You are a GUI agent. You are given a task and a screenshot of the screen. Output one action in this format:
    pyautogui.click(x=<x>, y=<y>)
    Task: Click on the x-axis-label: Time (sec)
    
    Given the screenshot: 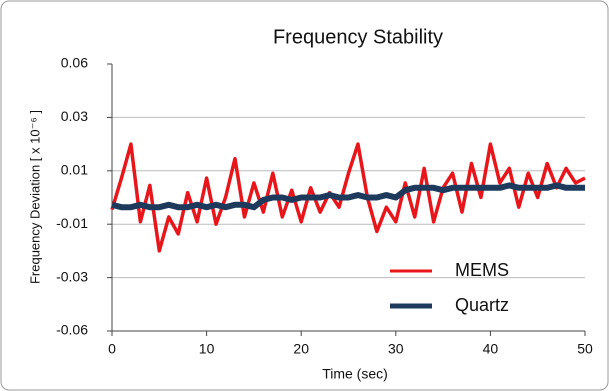 What is the action you would take?
    pyautogui.click(x=355, y=374)
    